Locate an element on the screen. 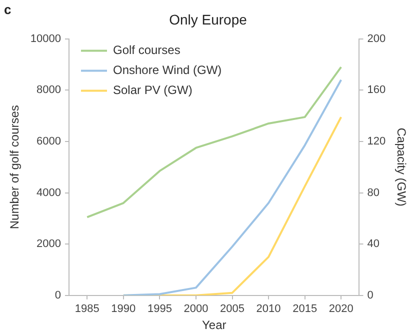 The height and width of the screenshot is (335, 418). x-tick-label: 2000 is located at coordinates (196, 309).